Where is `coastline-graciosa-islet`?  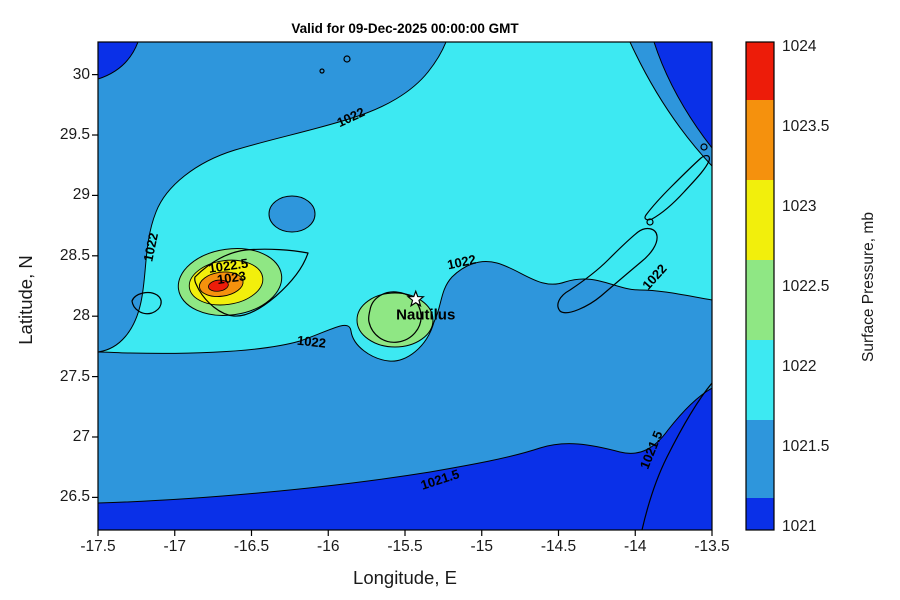 coastline-graciosa-islet is located at coordinates (704, 147).